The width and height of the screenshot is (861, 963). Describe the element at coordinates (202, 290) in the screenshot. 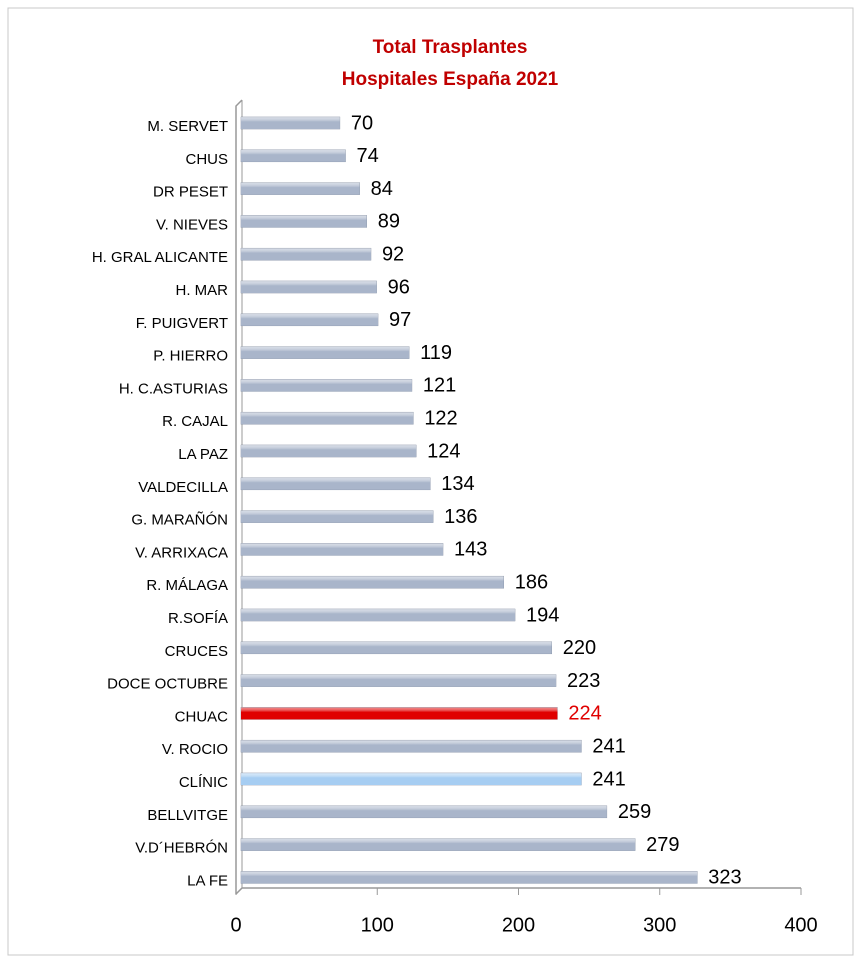

I see `y-tick-label: H. MAR` at that location.